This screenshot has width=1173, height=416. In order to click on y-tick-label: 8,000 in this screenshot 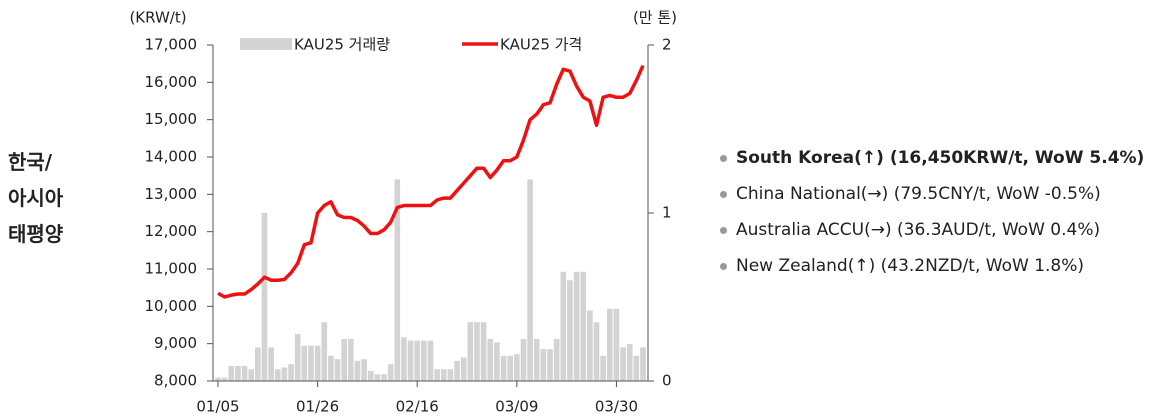, I will do `click(175, 381)`.